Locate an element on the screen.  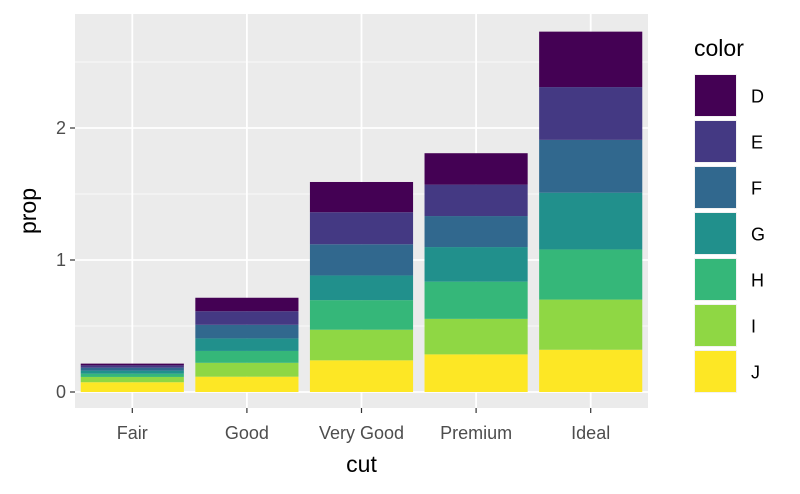
x-tick-label: Fair is located at coordinates (132, 433).